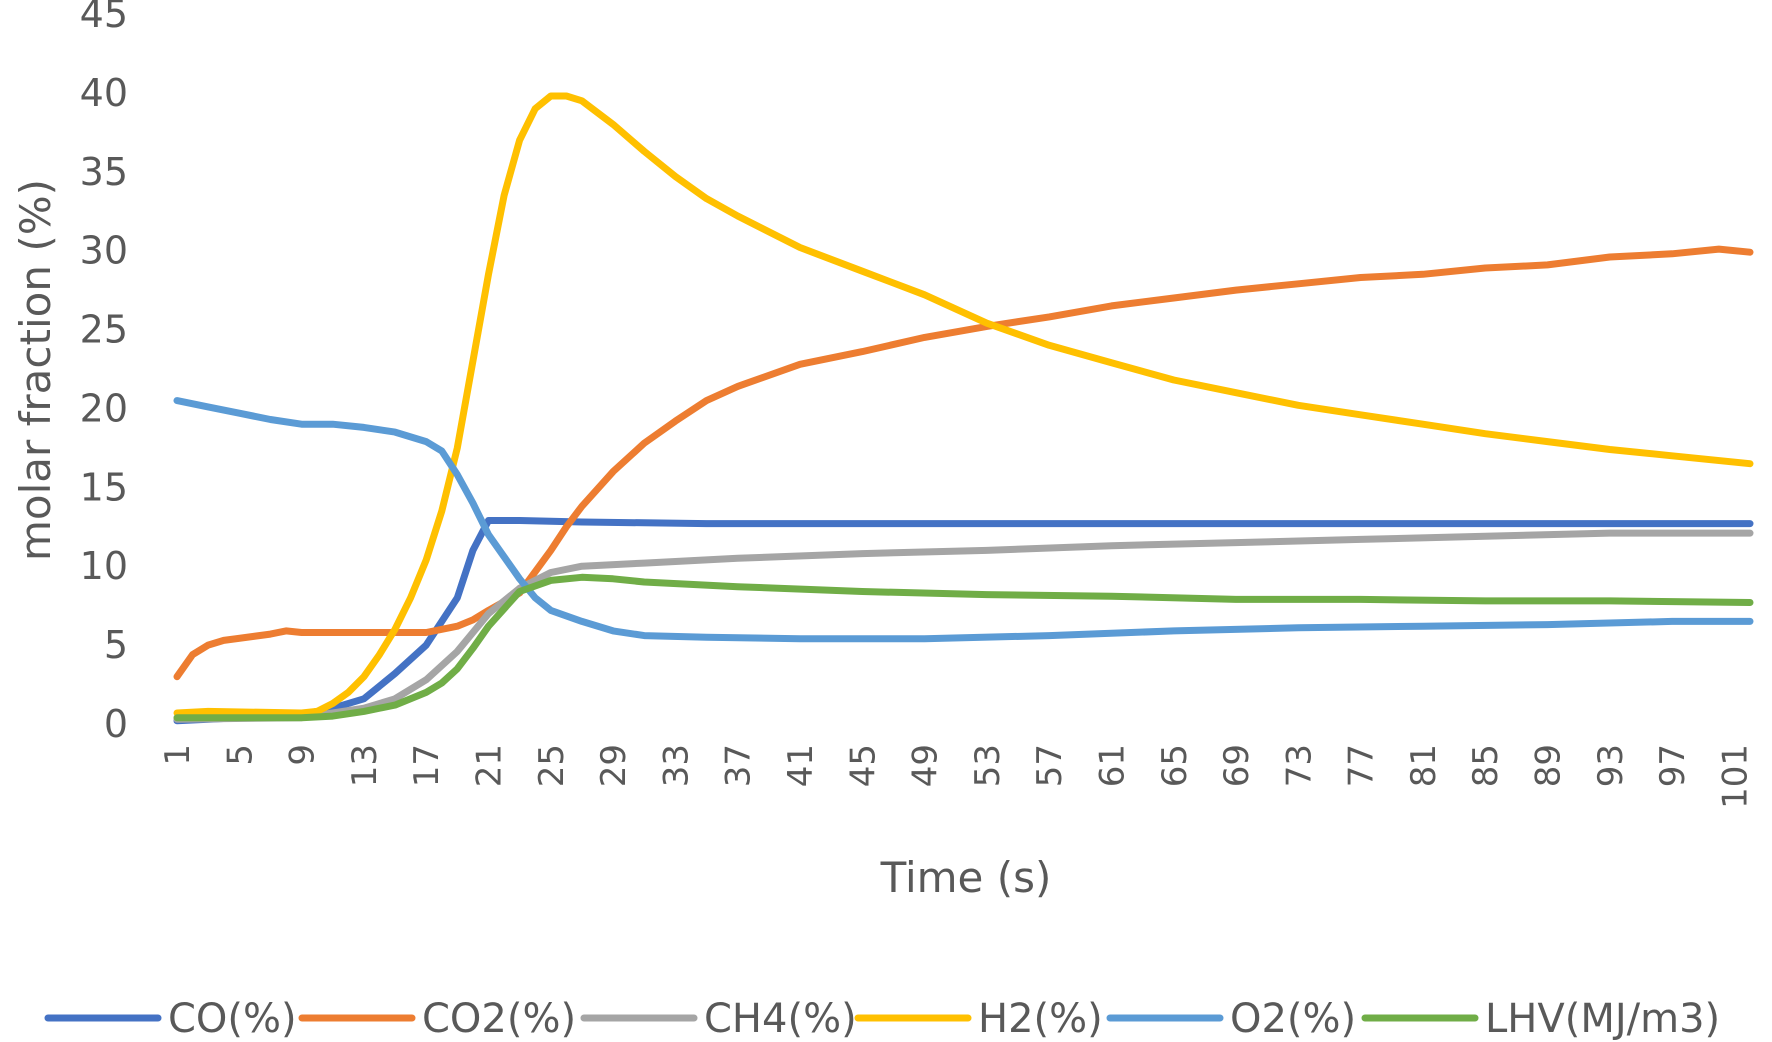  What do you see at coordinates (882, 1019) in the screenshot?
I see `legend: CO(%) CO2(%) CH4(%) H2(%) O2(%) LHV(MJ/m3)` at bounding box center [882, 1019].